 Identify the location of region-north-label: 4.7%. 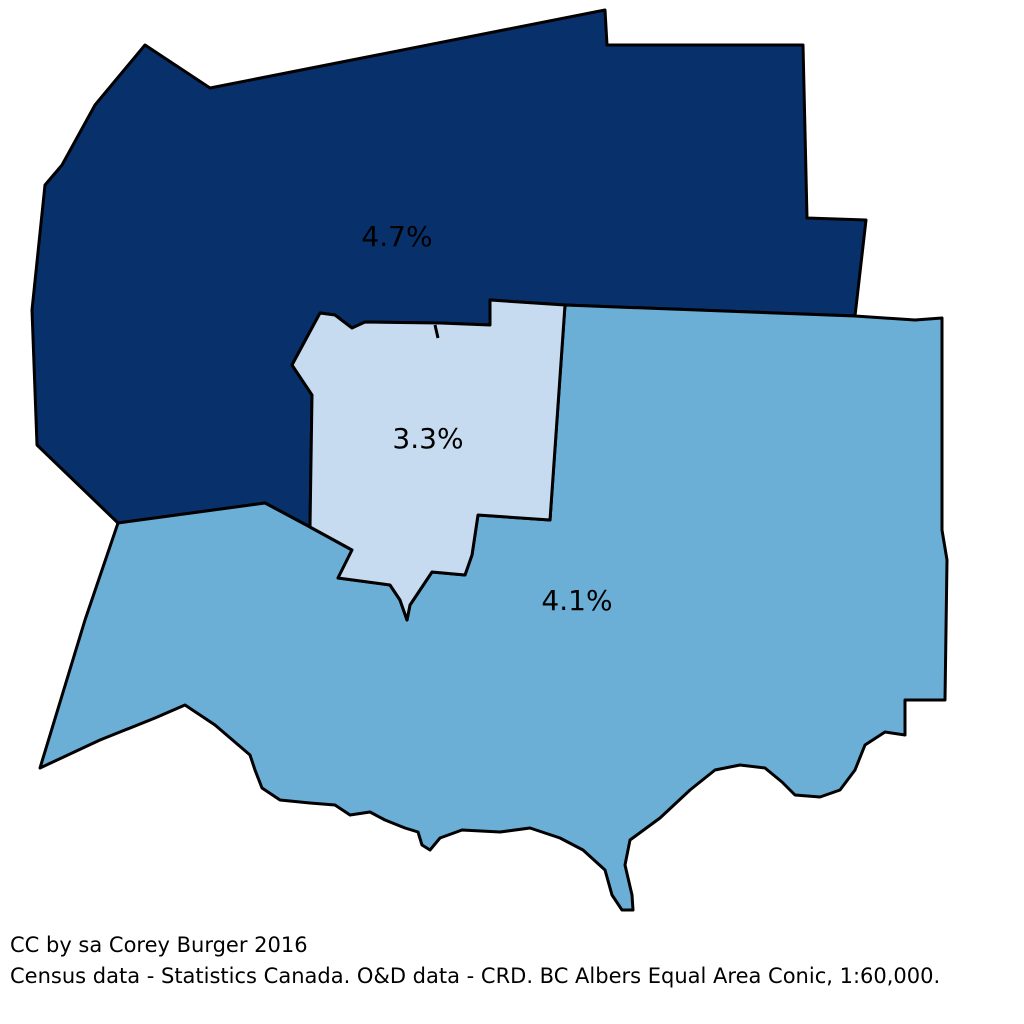
(396, 236).